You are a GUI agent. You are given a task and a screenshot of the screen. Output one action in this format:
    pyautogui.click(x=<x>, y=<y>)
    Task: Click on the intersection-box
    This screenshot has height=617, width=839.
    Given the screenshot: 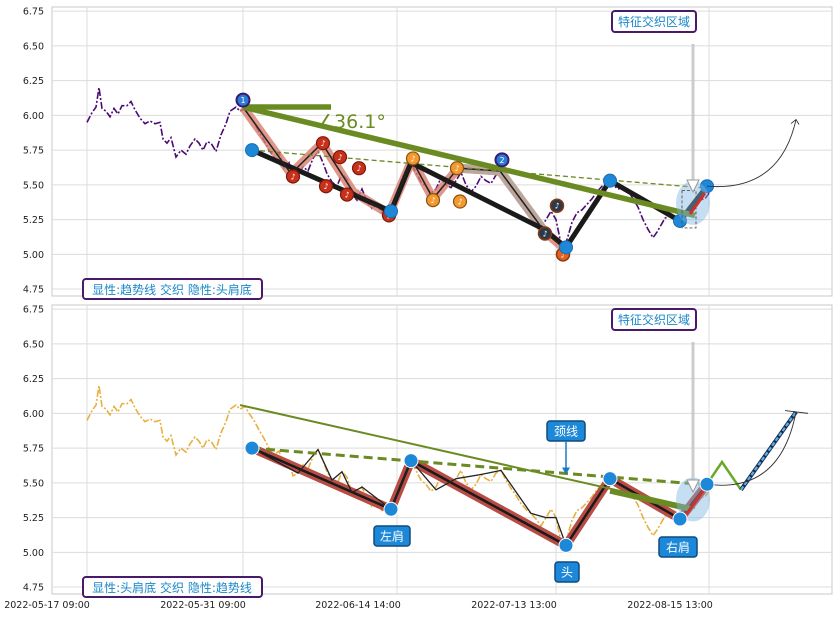 What is the action you would take?
    pyautogui.click(x=689, y=209)
    